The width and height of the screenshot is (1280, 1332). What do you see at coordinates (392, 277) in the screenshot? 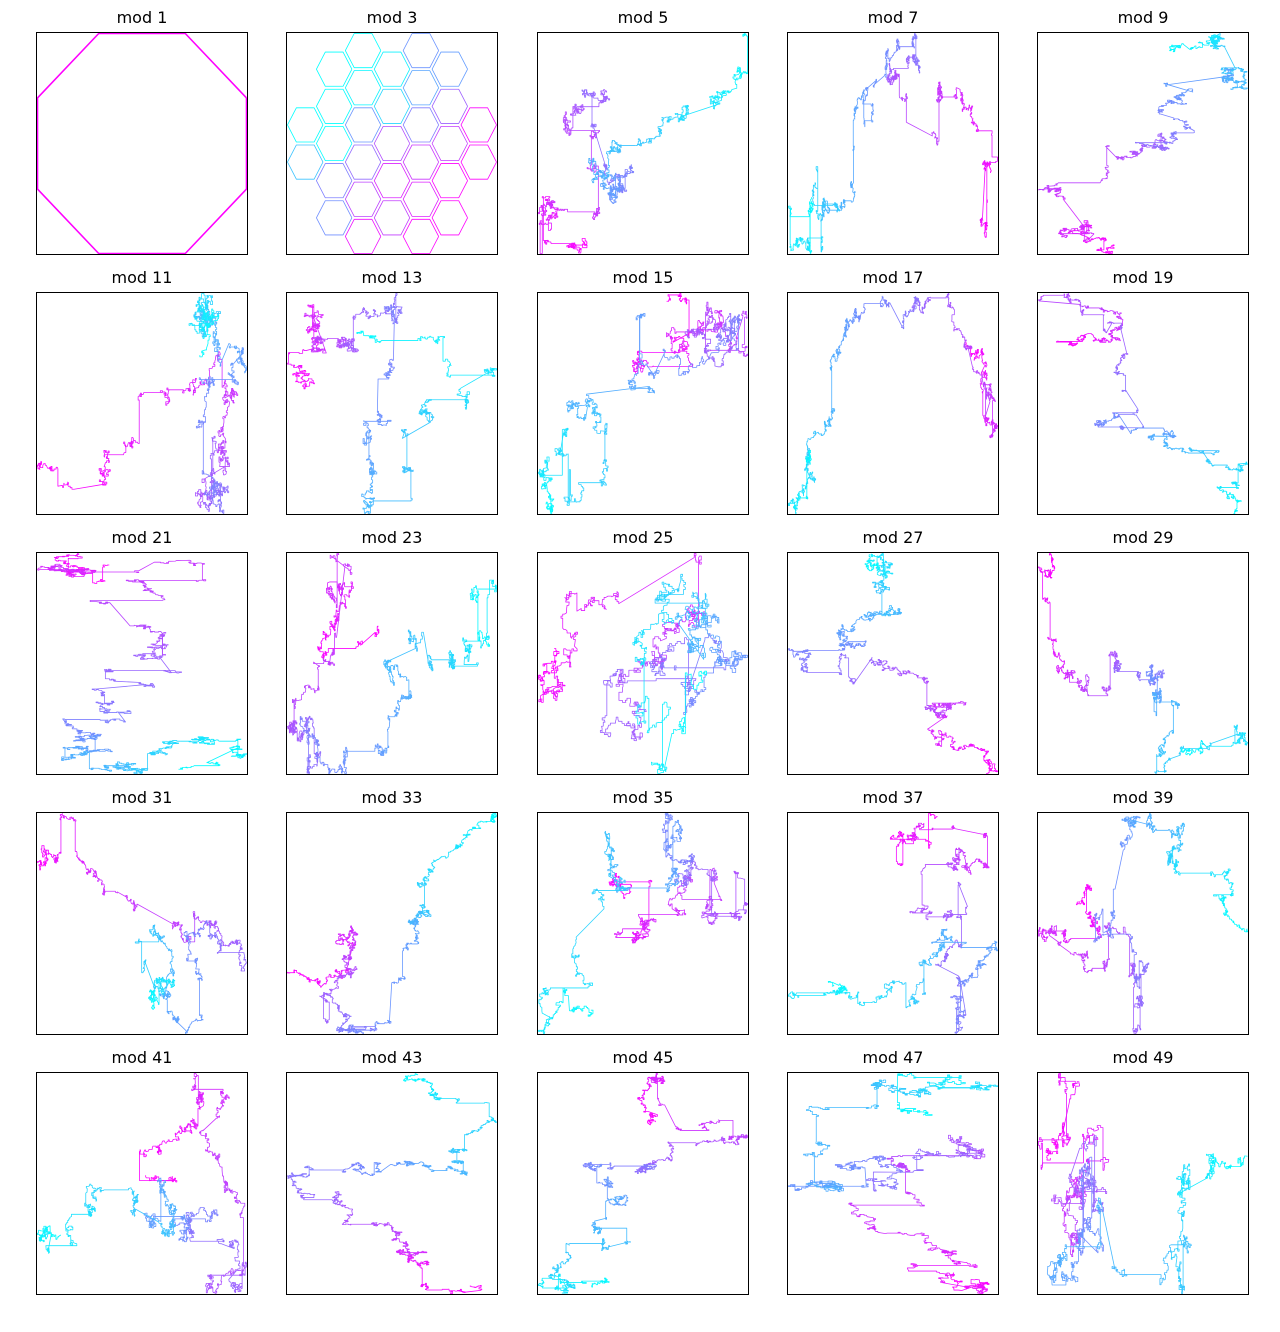
I see `subplot-title: mod 13` at bounding box center [392, 277].